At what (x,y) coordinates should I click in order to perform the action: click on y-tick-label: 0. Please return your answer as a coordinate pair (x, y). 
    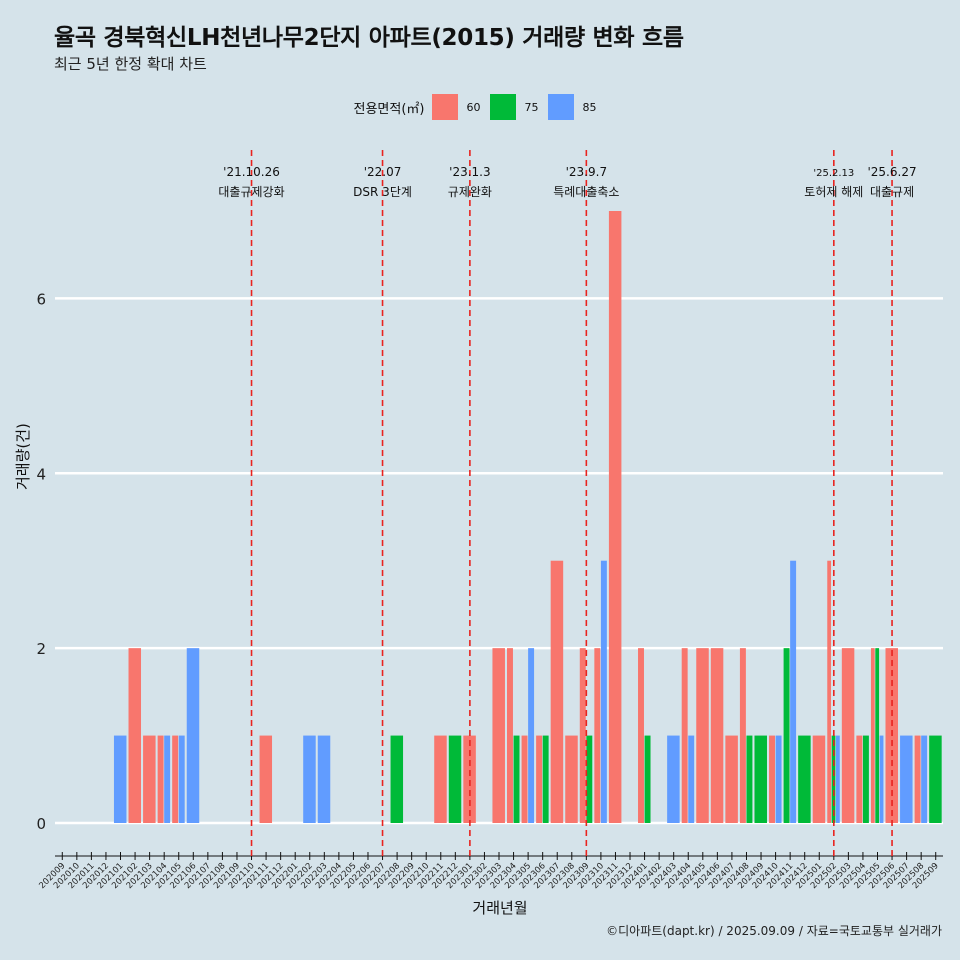
    Looking at the image, I should click on (41, 824).